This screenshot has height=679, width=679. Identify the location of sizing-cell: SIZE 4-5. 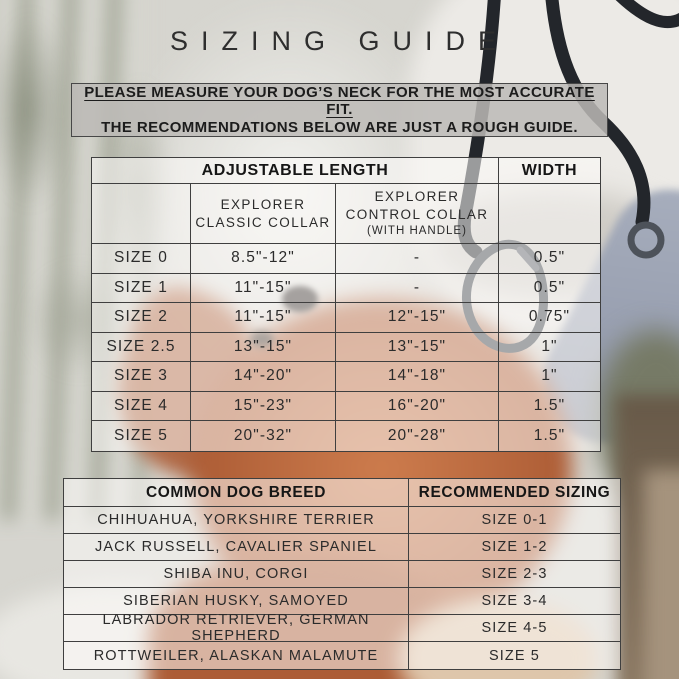
(514, 628).